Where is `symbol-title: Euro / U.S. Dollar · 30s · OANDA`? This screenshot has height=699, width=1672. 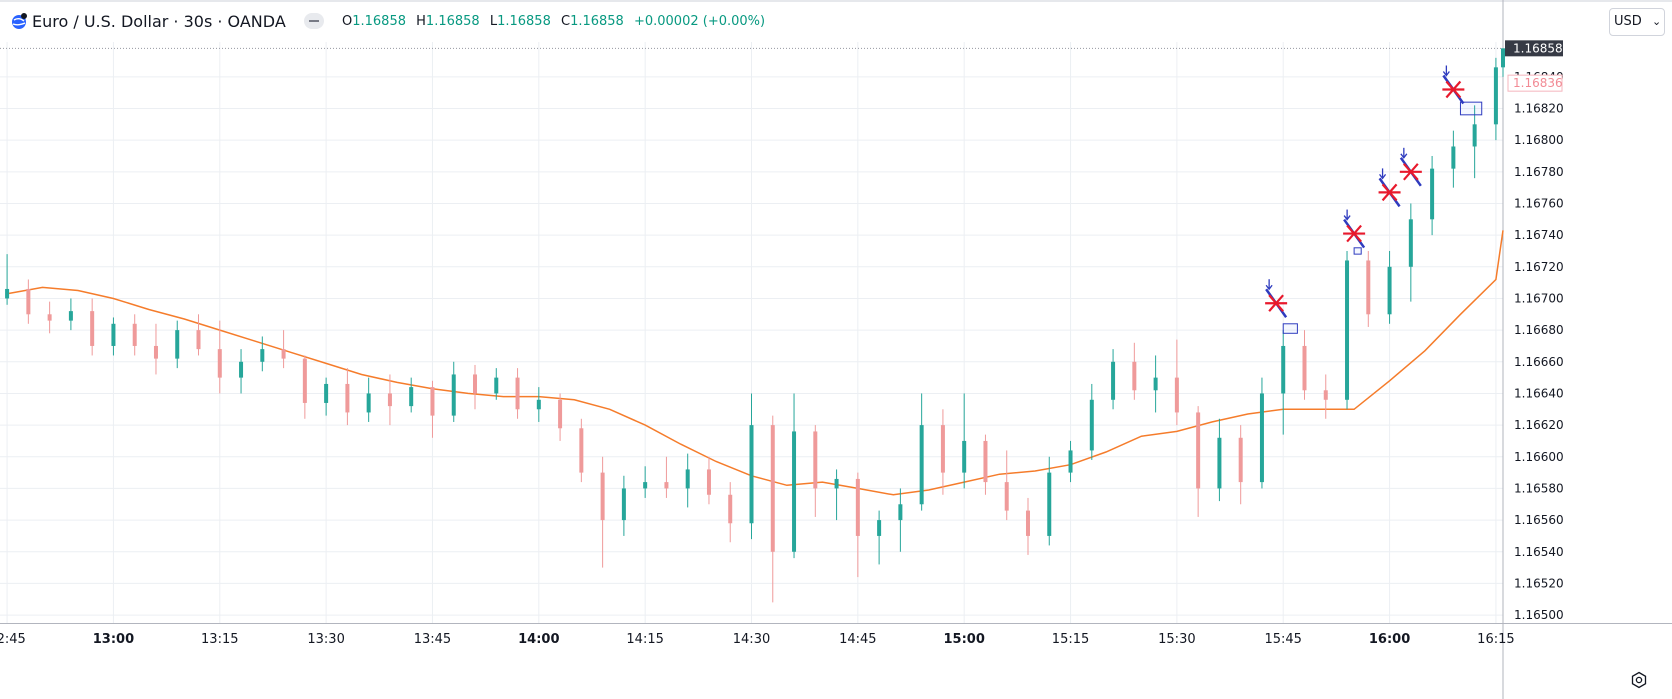 symbol-title: Euro / U.S. Dollar · 30s · OANDA is located at coordinates (159, 21).